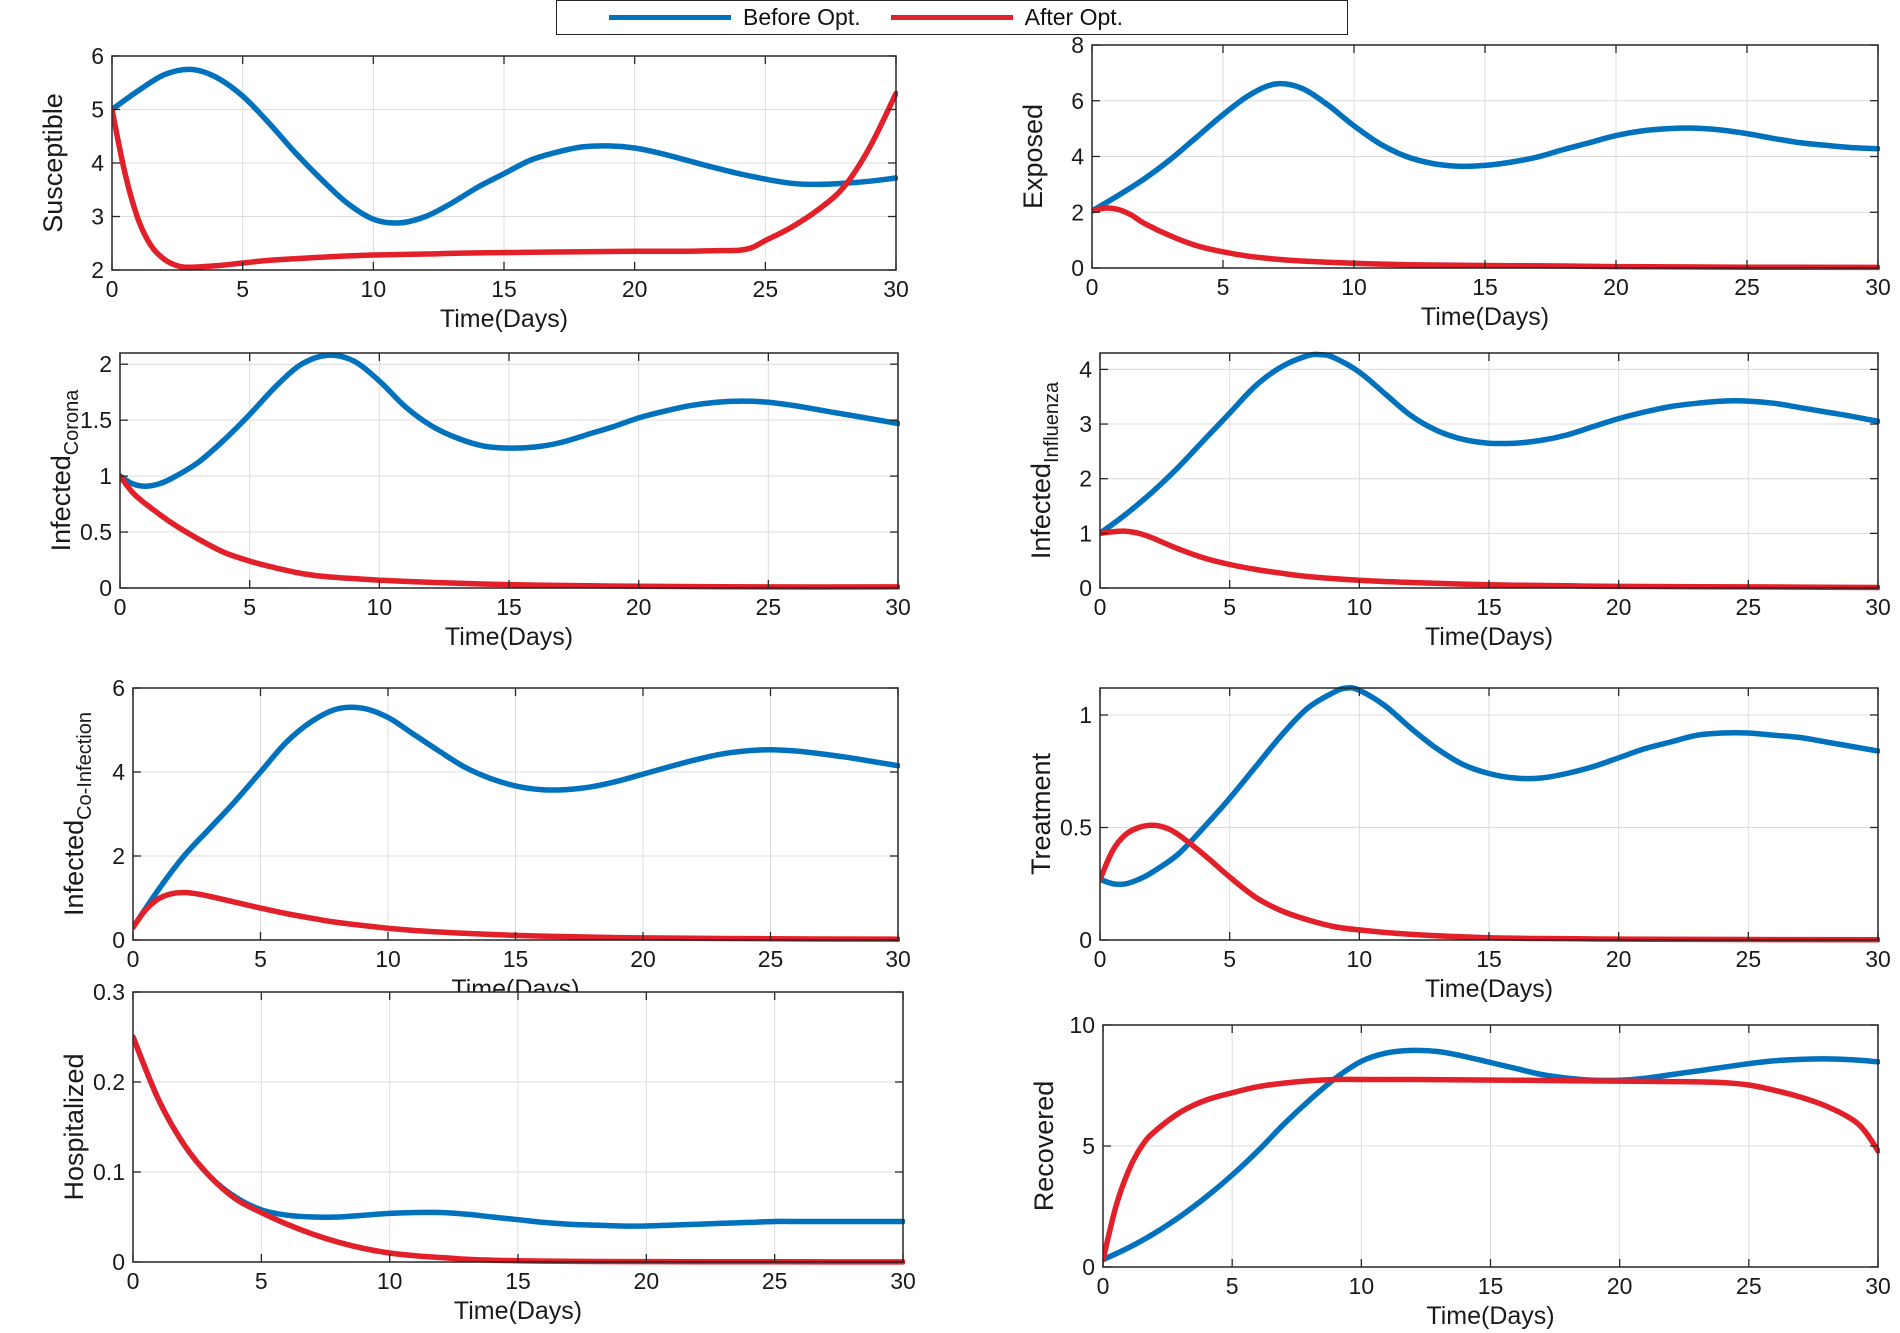 This screenshot has height=1333, width=1900. Describe the element at coordinates (109, 1172) in the screenshot. I see `y-tick-label: 0.1` at that location.